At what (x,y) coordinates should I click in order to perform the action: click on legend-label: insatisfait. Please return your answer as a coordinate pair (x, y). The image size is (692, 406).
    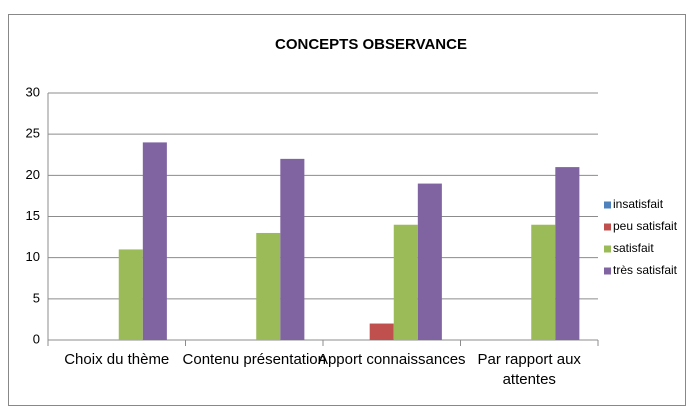
    Looking at the image, I should click on (638, 204).